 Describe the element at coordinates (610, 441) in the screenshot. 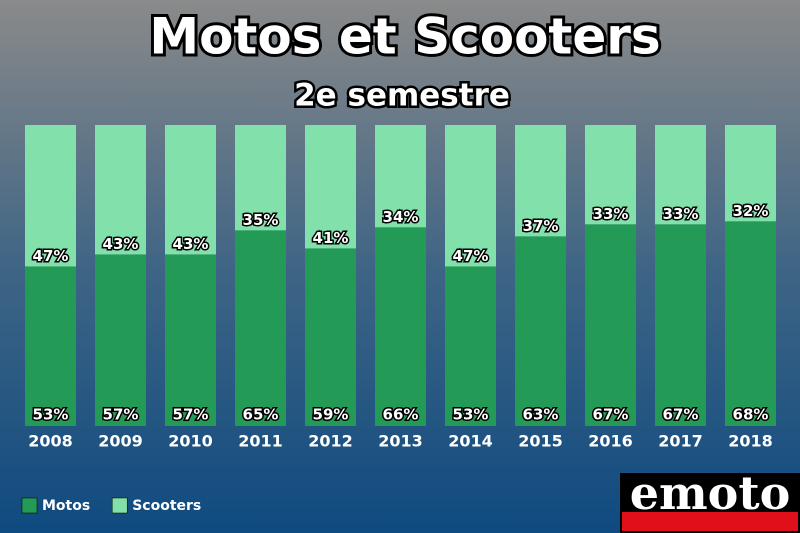

I see `x-tick-label: 2016` at that location.